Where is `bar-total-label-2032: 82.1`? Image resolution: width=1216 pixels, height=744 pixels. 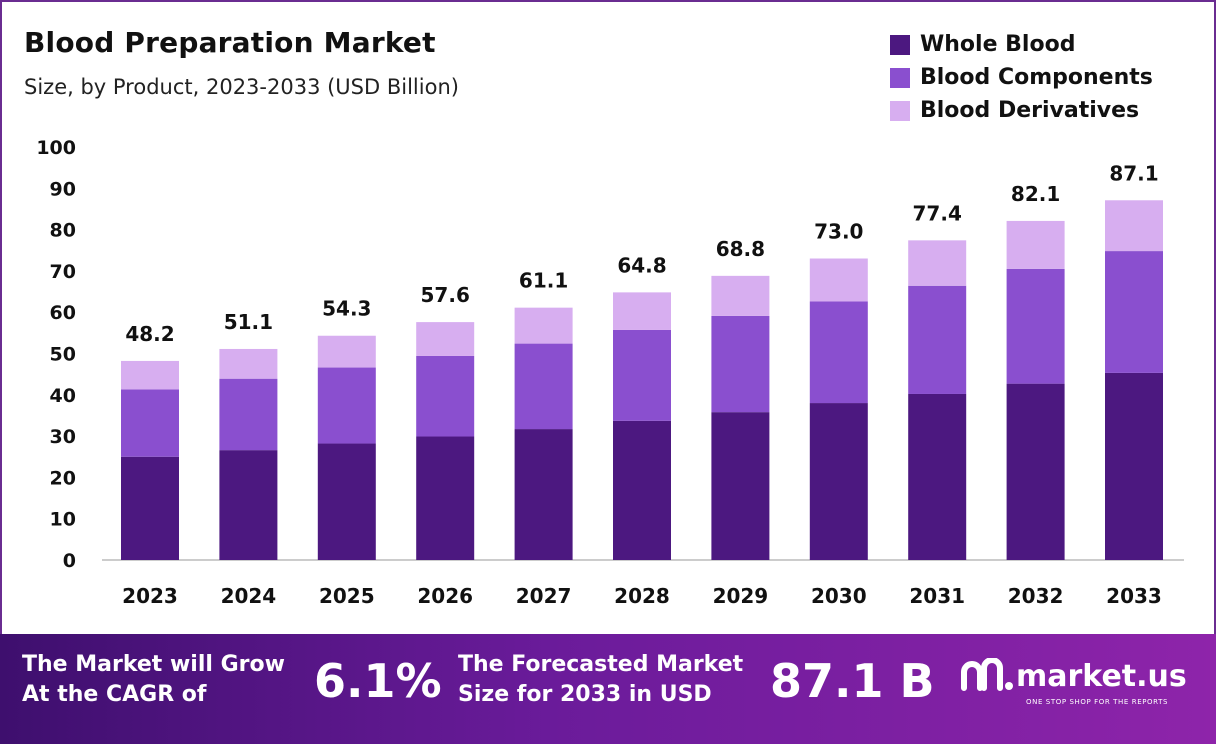 bar-total-label-2032: 82.1 is located at coordinates (1035, 194).